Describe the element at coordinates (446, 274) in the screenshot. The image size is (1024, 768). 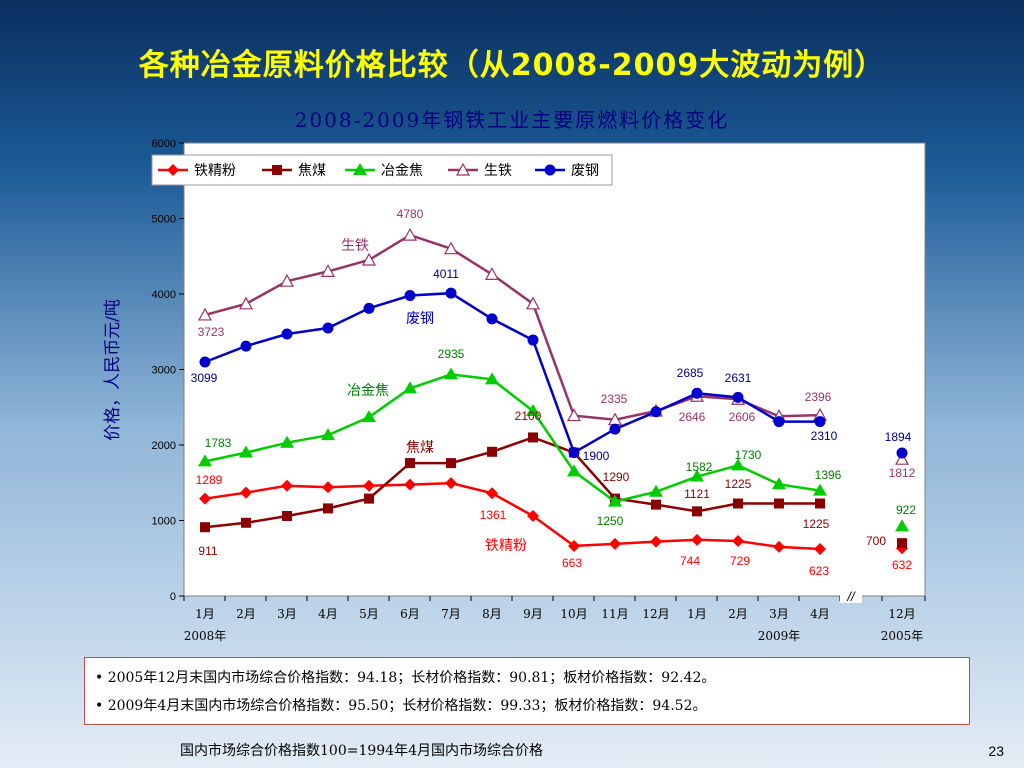
I see `data-label: 4011` at that location.